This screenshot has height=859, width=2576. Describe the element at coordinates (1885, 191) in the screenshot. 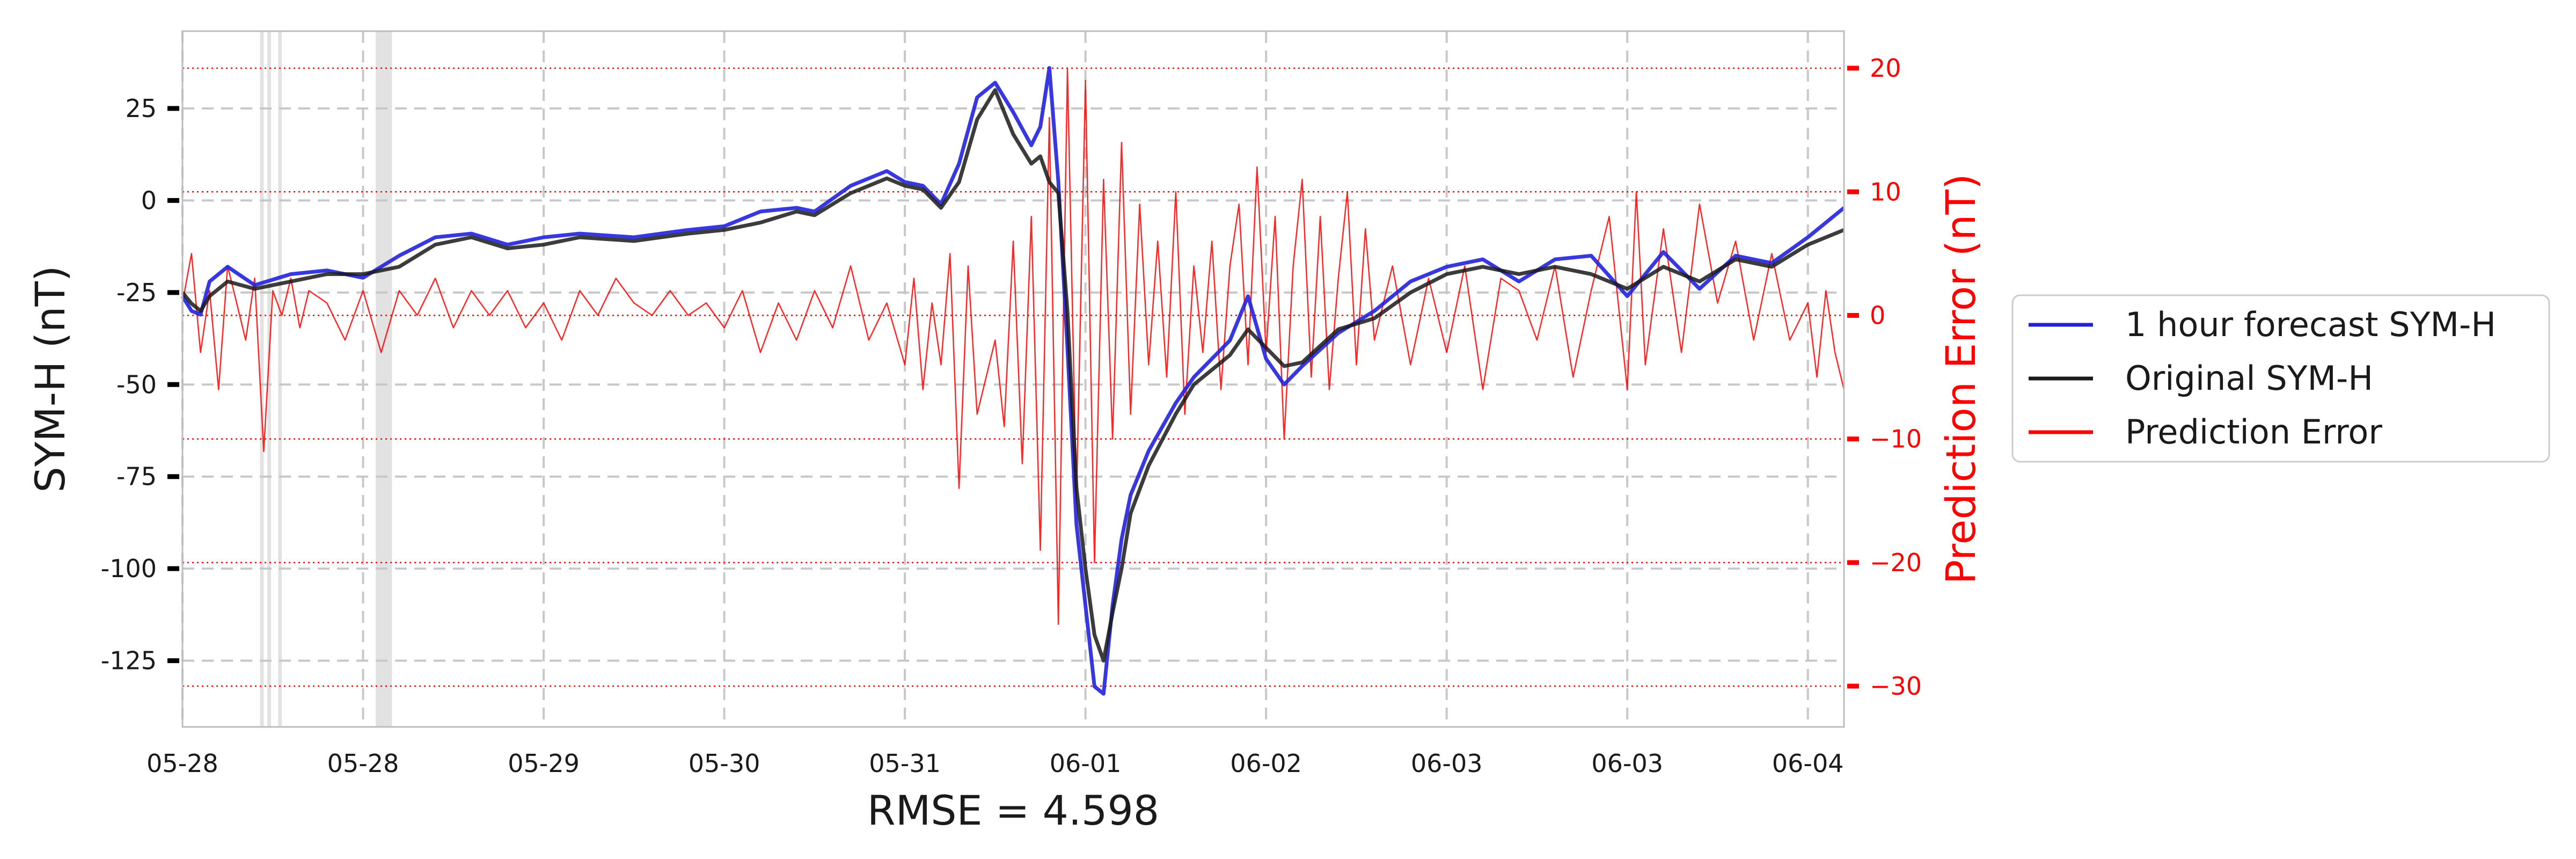

I see `tick-label-right-1: 10` at that location.